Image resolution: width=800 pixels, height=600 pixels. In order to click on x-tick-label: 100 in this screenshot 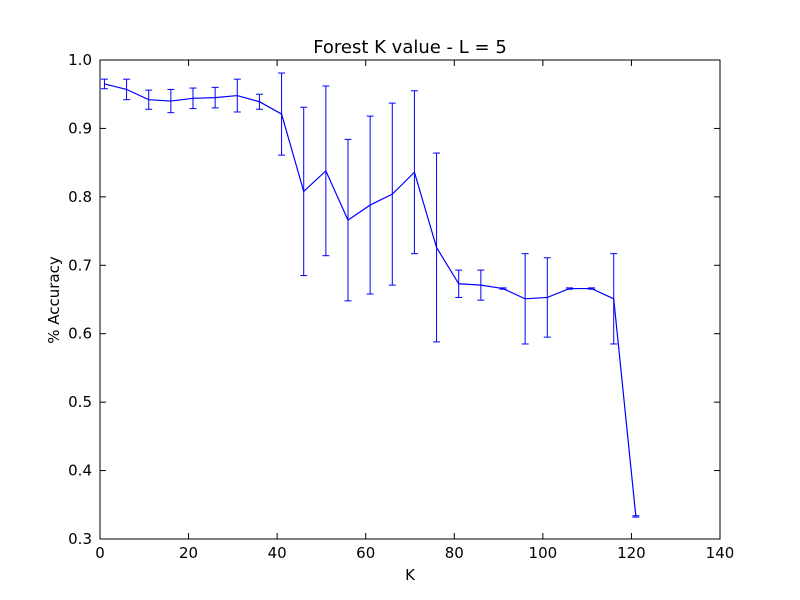, I will do `click(543, 553)`.